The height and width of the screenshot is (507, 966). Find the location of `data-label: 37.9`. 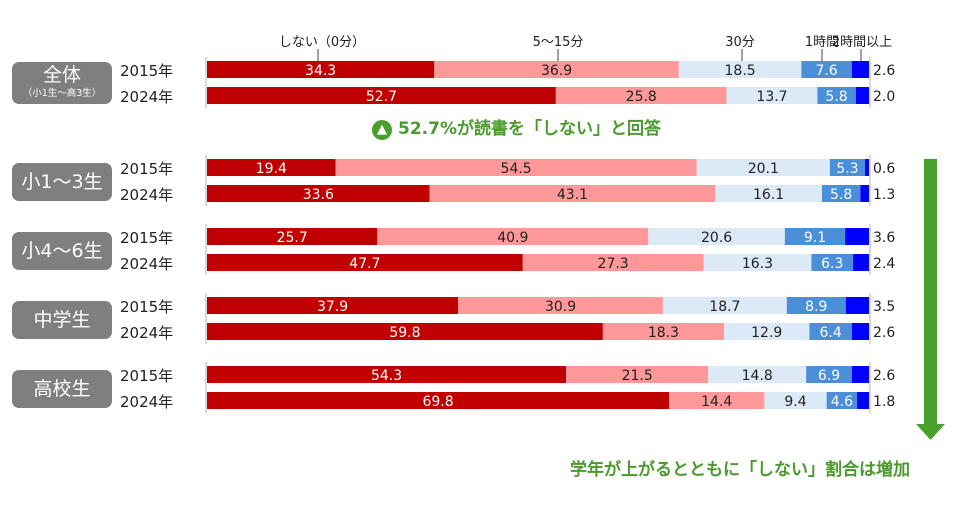

data-label: 37.9 is located at coordinates (332, 307).